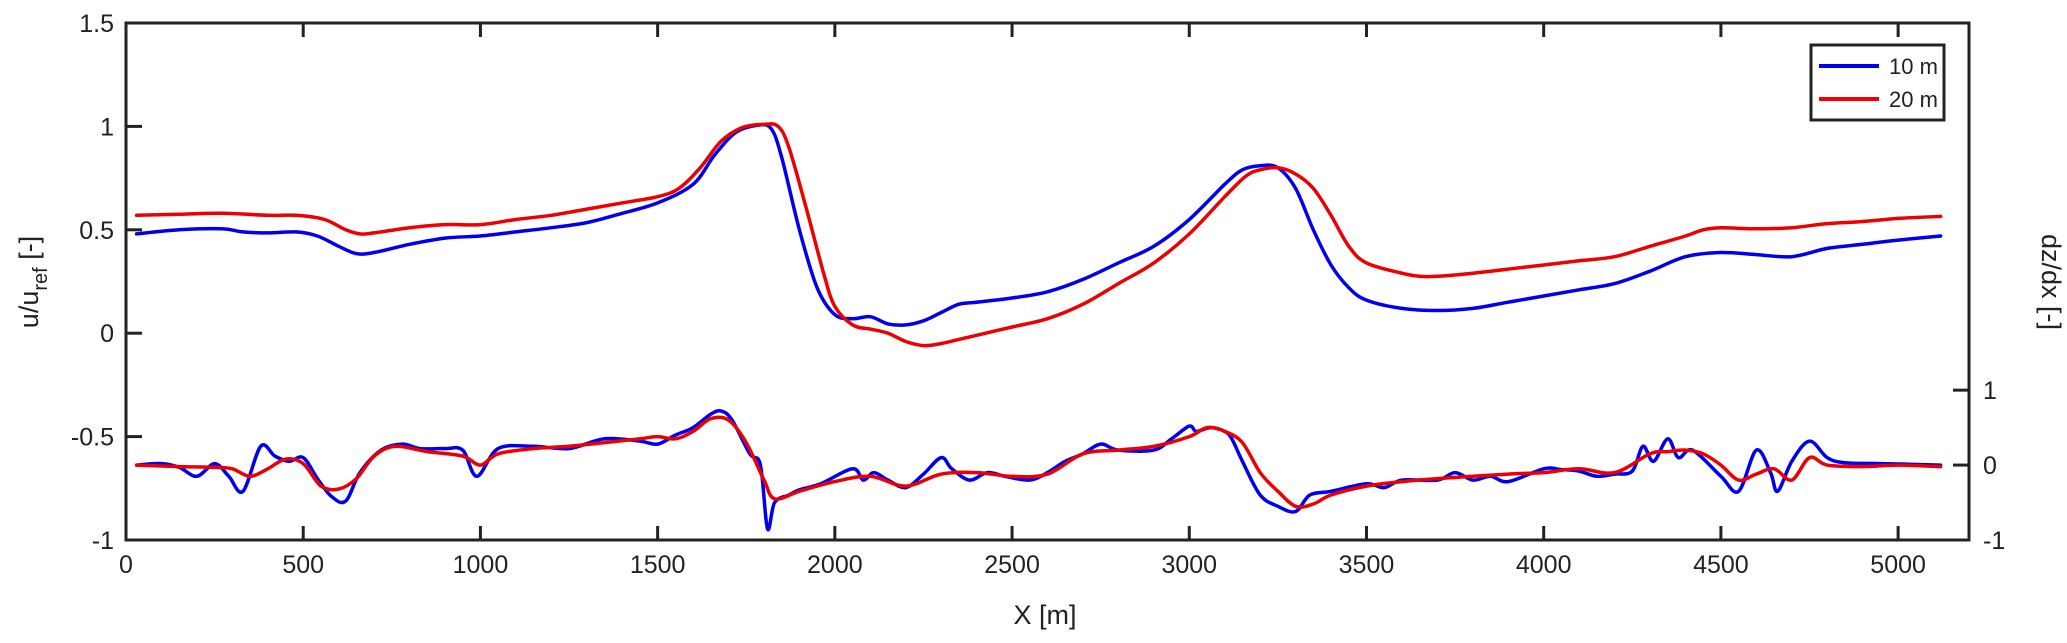  What do you see at coordinates (103, 541) in the screenshot?
I see `y-left-tick-label: -1` at bounding box center [103, 541].